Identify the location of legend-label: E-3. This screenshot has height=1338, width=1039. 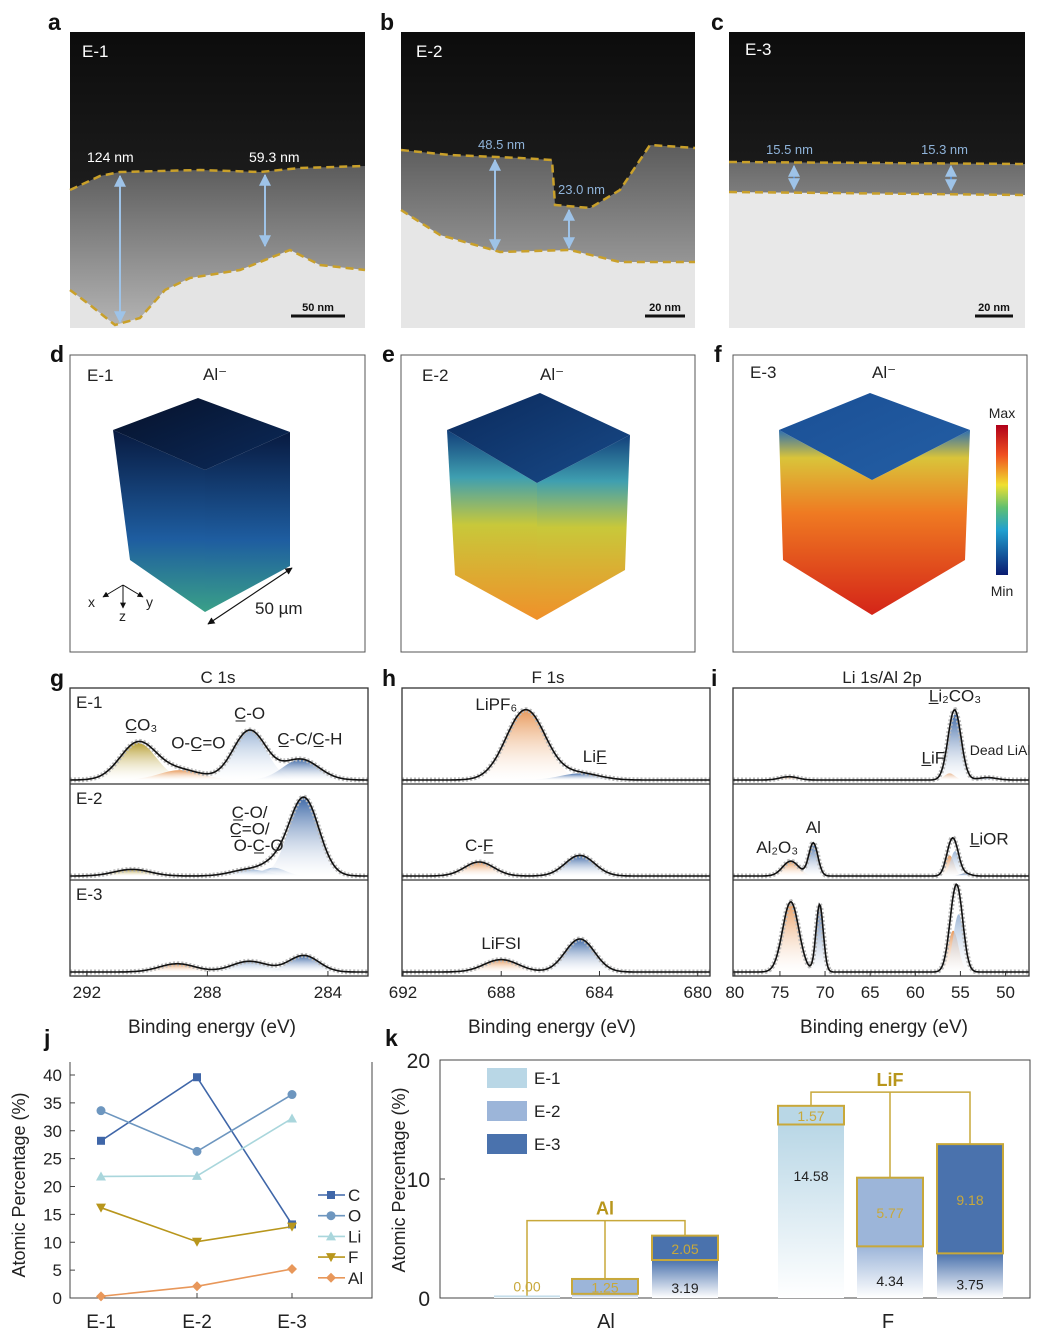
(547, 1144).